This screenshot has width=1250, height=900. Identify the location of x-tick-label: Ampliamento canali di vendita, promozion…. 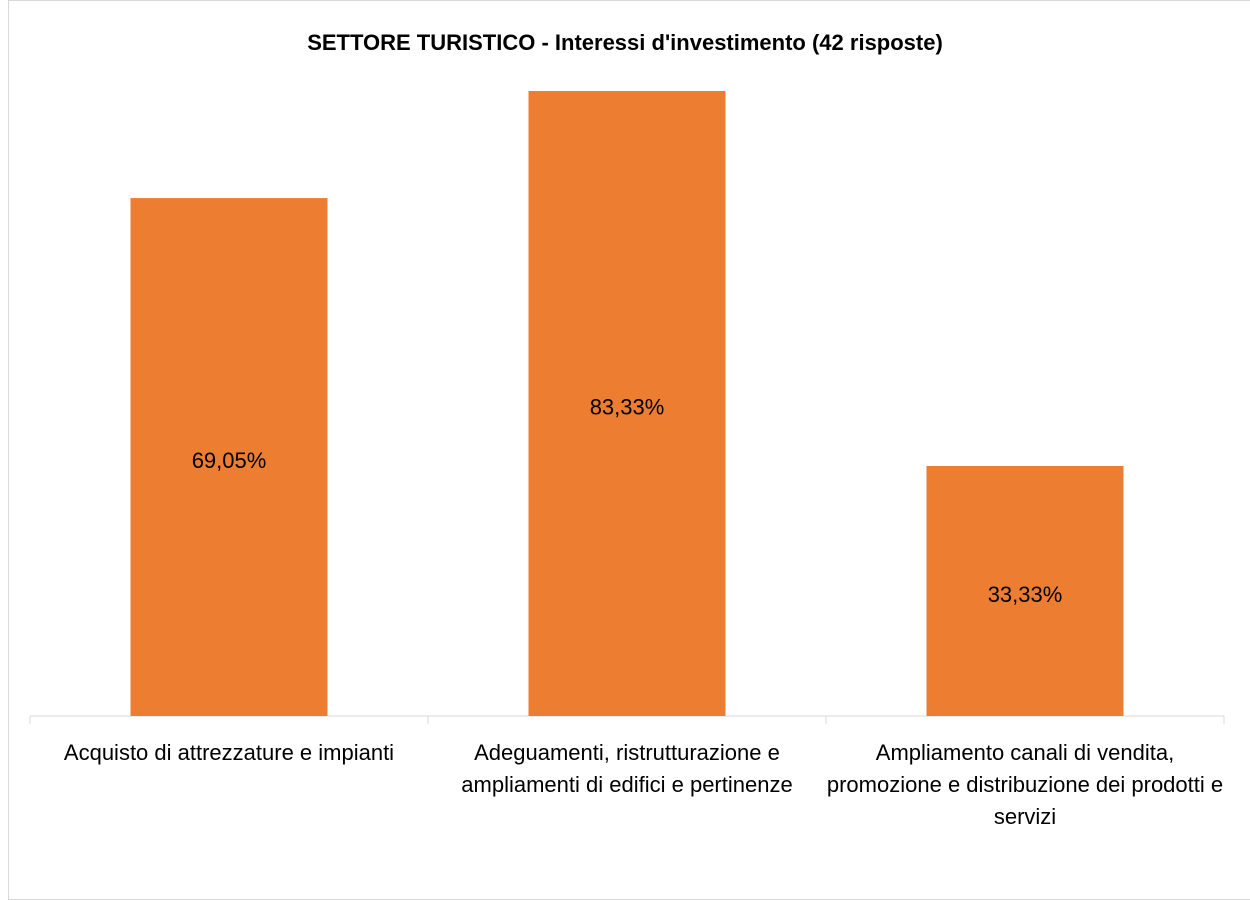
(1025, 784).